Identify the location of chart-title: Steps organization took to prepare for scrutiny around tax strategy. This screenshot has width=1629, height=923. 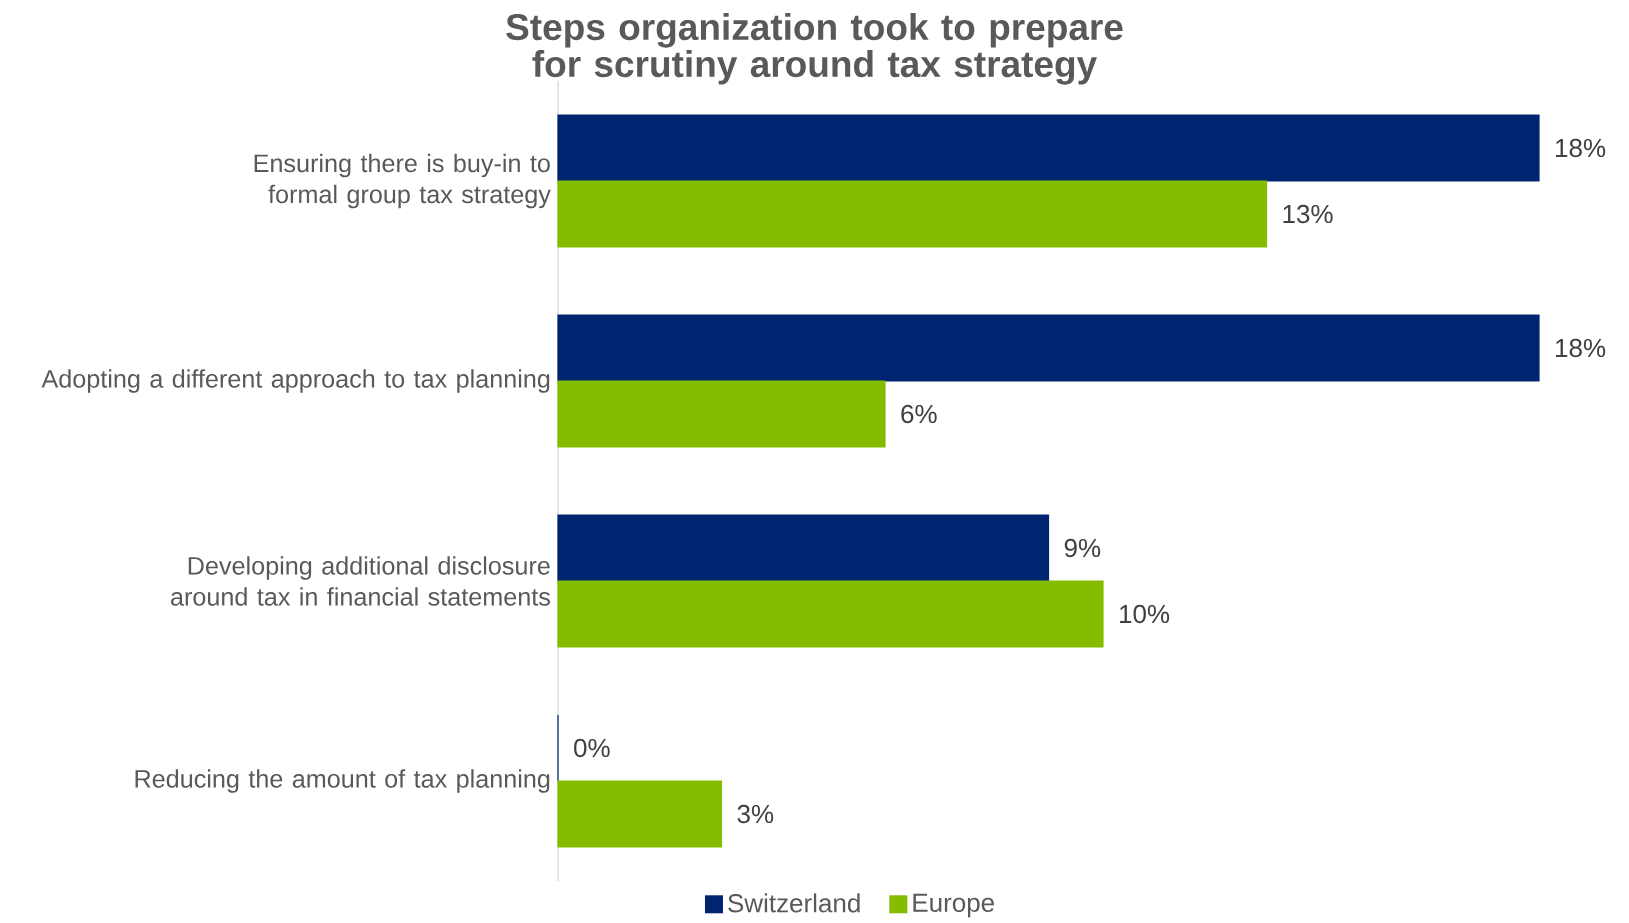
(814, 48).